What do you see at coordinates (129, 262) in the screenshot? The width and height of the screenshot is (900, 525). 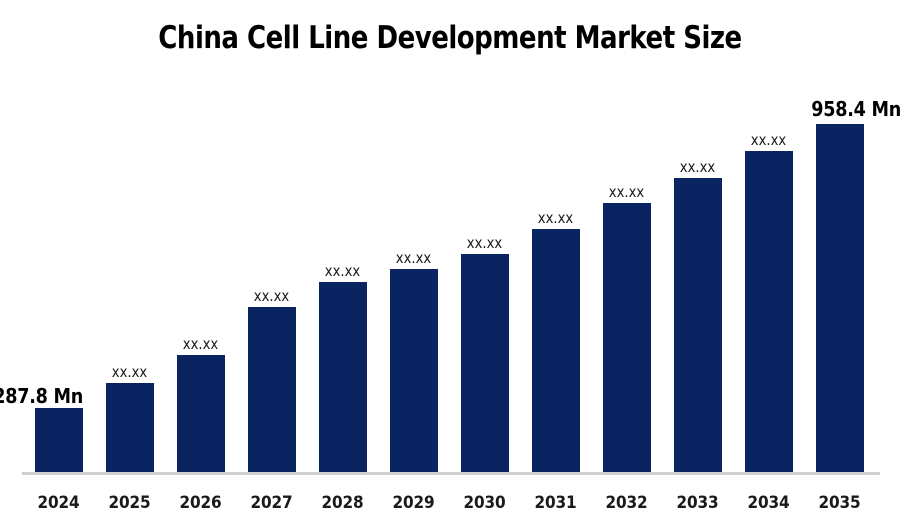 I see `bar-group: xx.xx 2025` at bounding box center [129, 262].